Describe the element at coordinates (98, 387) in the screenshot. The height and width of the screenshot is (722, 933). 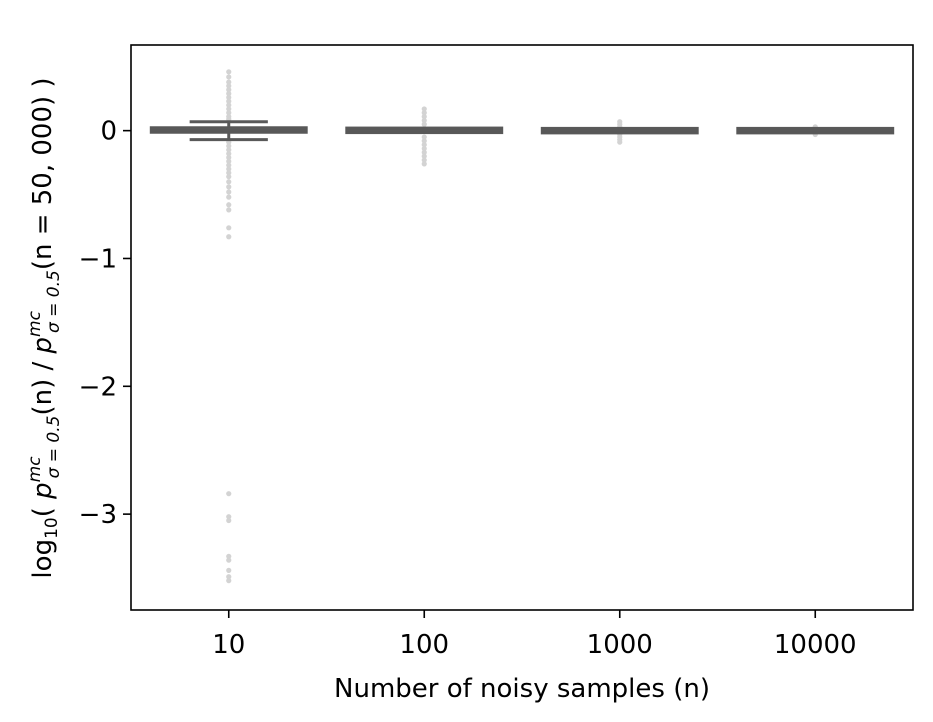
I see `y-tick-label: −2` at that location.